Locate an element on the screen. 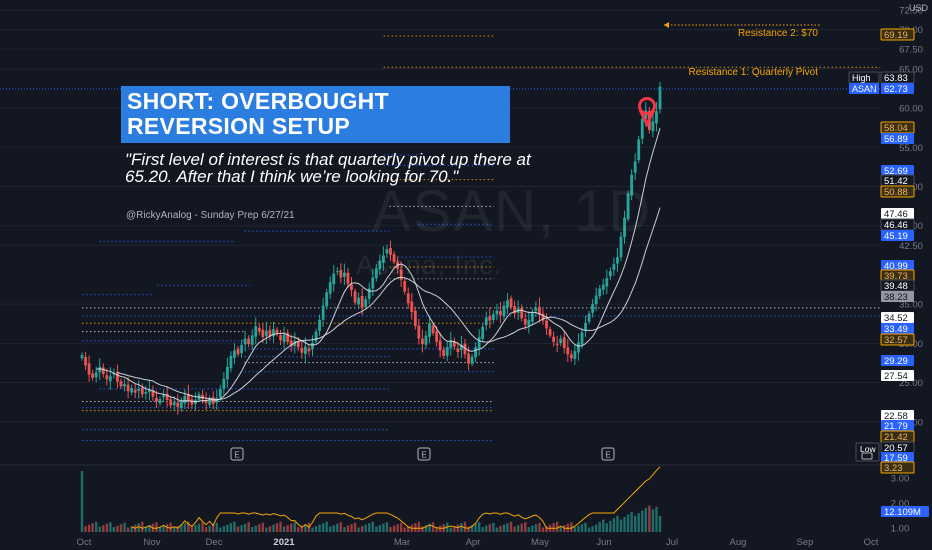  price-tick-label: 35.00 is located at coordinates (911, 305).